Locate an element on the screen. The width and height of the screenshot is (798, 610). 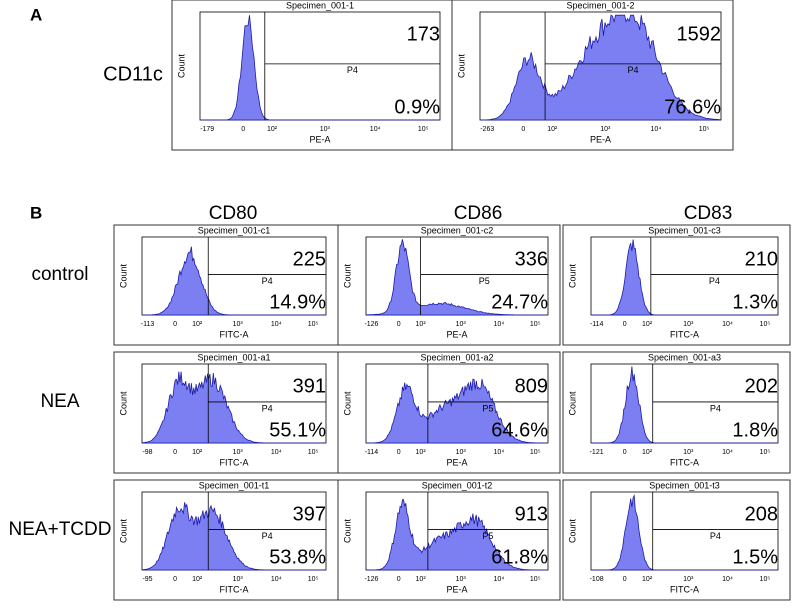
plot-title: Specimen_001-c1 is located at coordinates (234, 230).